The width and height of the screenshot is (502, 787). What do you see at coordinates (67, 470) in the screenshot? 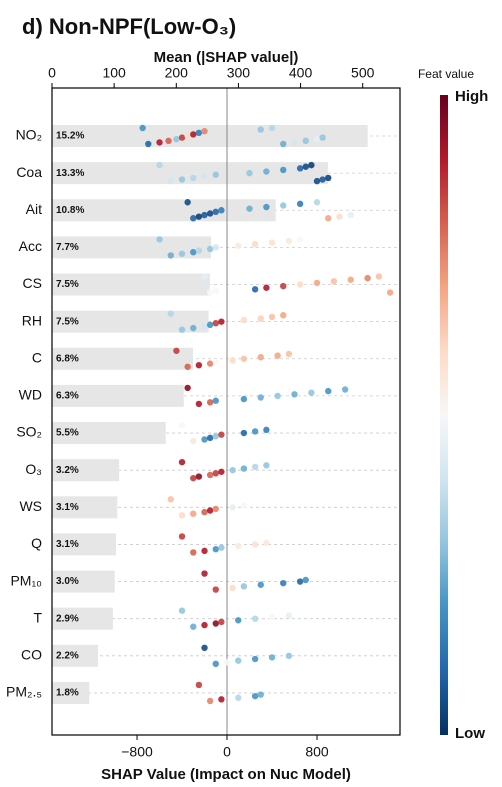
I see `share-label: 3.2%` at bounding box center [67, 470].